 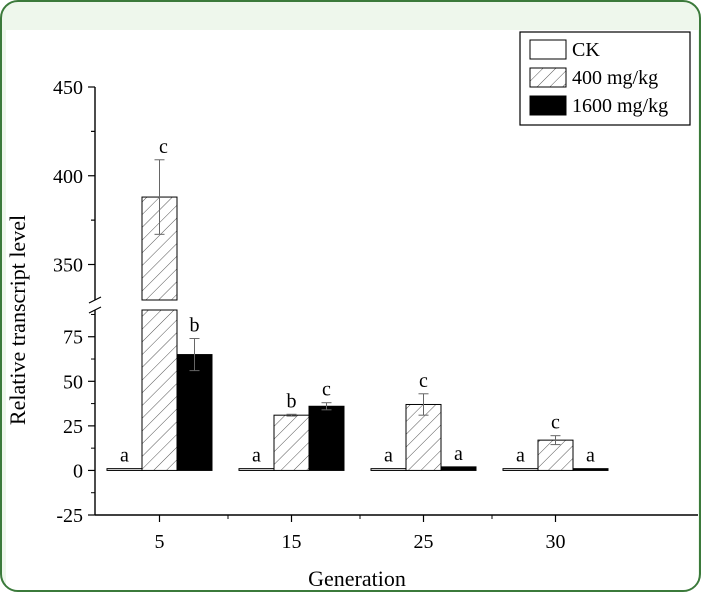 What do you see at coordinates (160, 542) in the screenshot?
I see `x-tick-label: 5` at bounding box center [160, 542].